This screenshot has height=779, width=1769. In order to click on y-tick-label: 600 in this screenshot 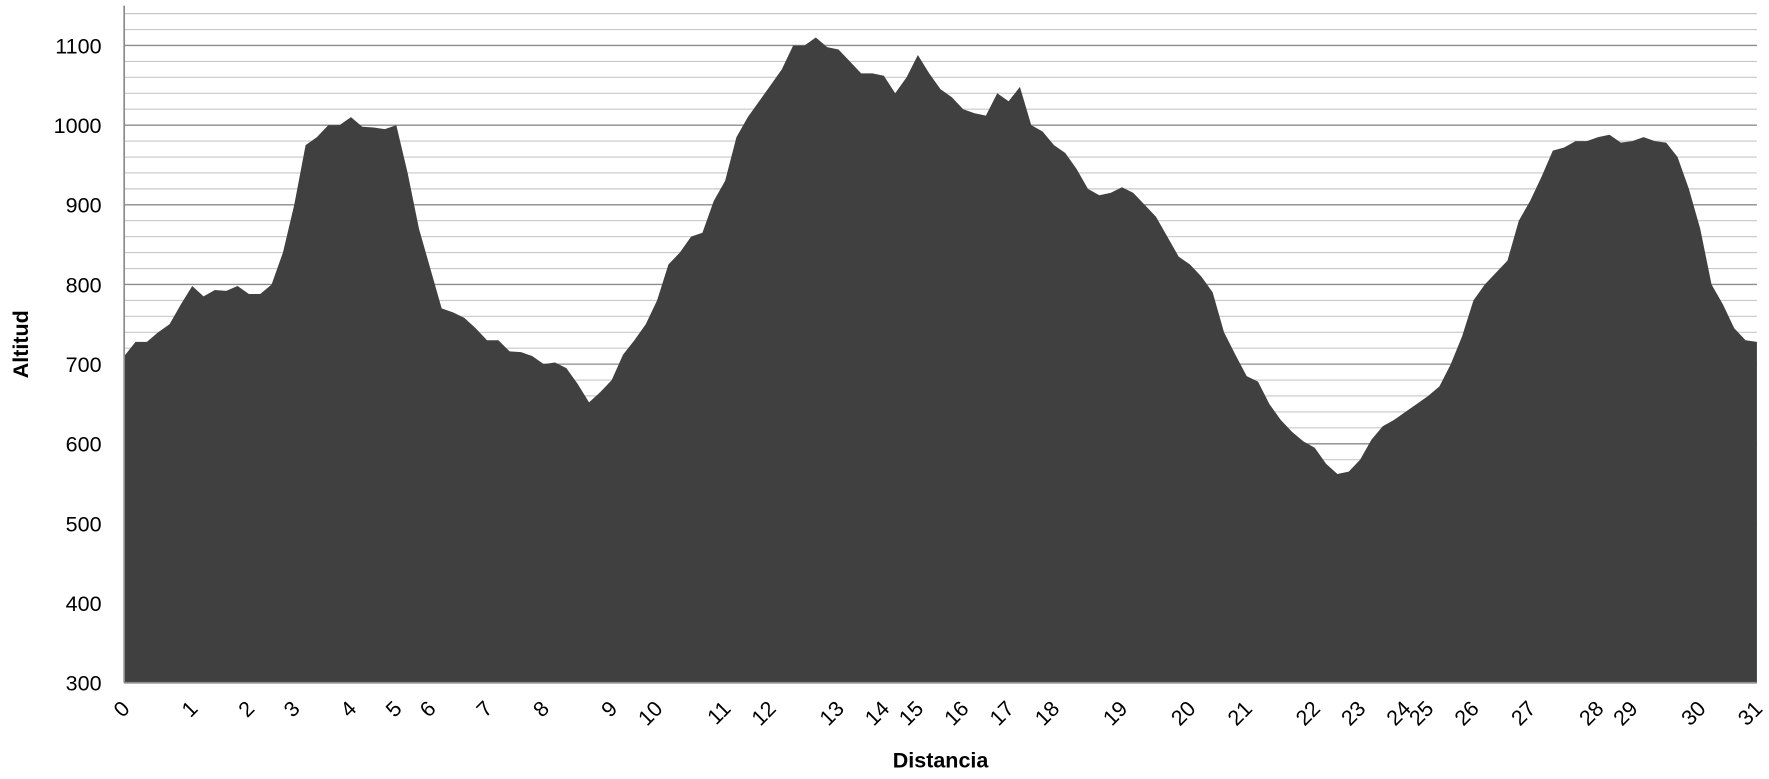, I will do `click(84, 445)`.